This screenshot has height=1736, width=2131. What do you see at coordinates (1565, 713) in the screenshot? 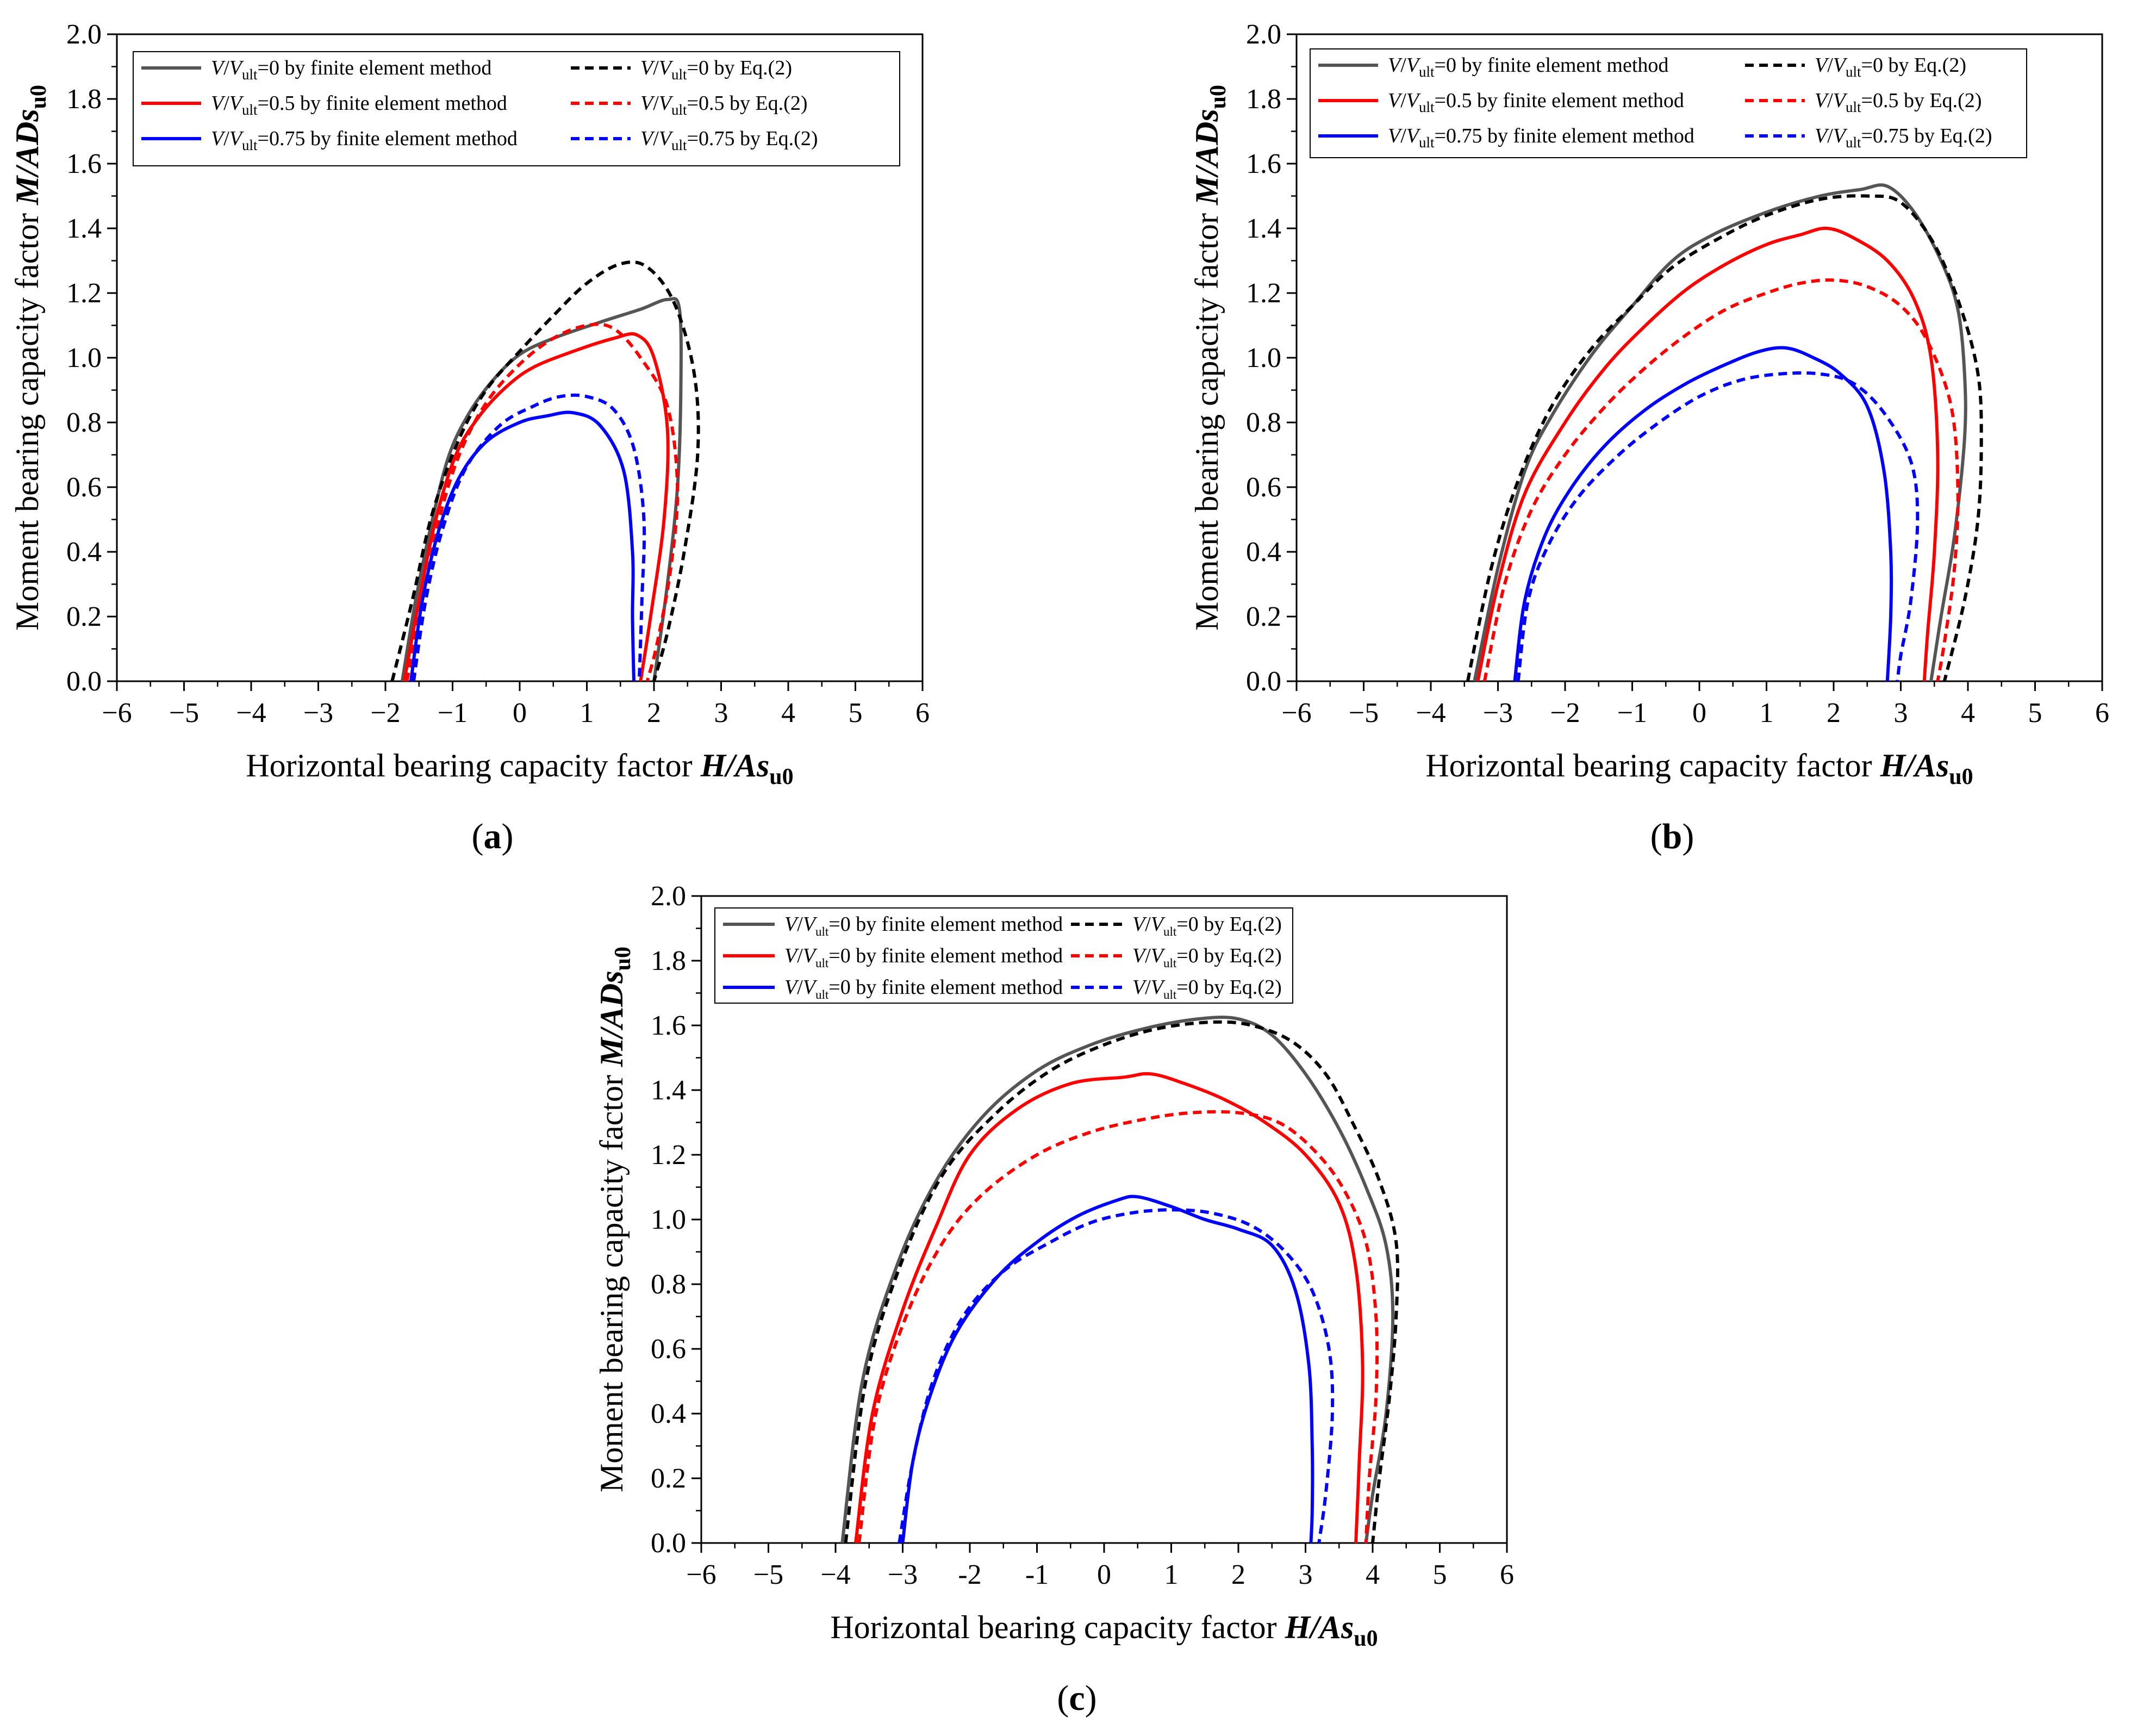
I see `x-tick-label: −2` at bounding box center [1565, 713].